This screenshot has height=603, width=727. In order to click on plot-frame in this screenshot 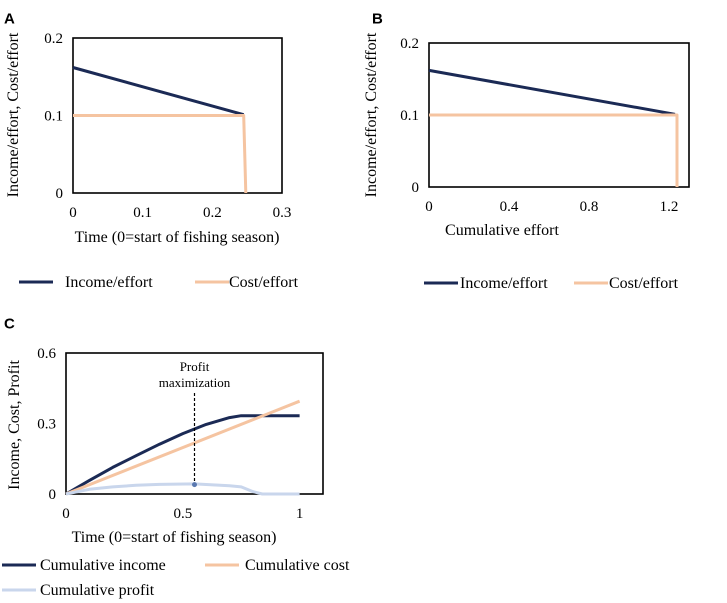, I will do `click(194, 423)`.